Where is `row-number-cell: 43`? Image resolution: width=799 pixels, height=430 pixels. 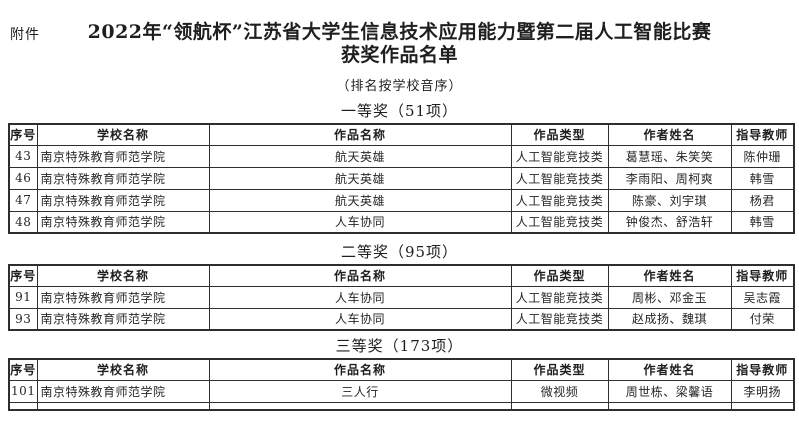
row-number-cell: 43 is located at coordinates (23, 156).